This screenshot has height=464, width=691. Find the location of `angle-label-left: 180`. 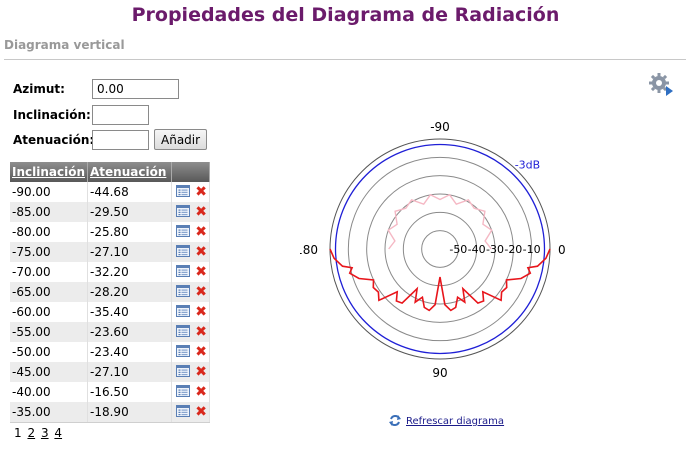

angle-label-left: 180 is located at coordinates (309, 250).